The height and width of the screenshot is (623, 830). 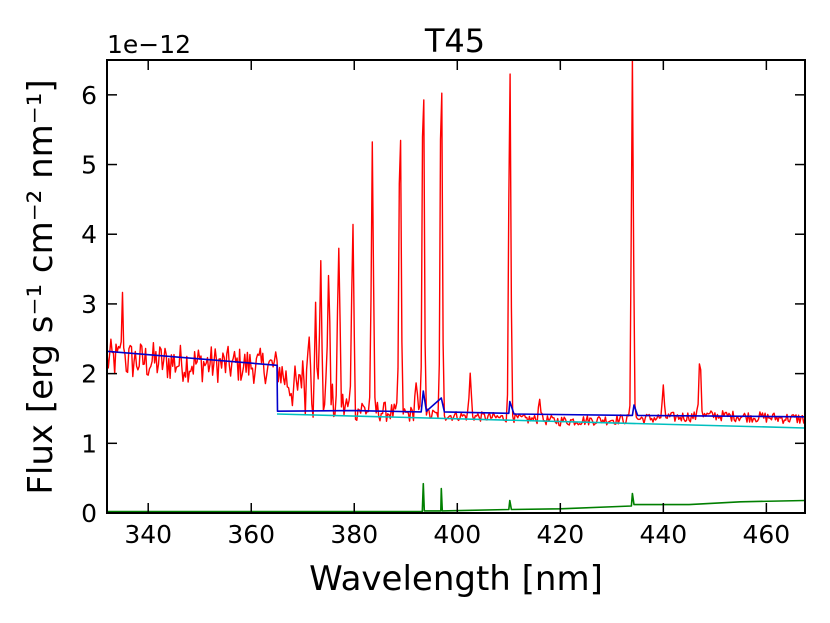 I want to click on series-residual, so click(x=456, y=497).